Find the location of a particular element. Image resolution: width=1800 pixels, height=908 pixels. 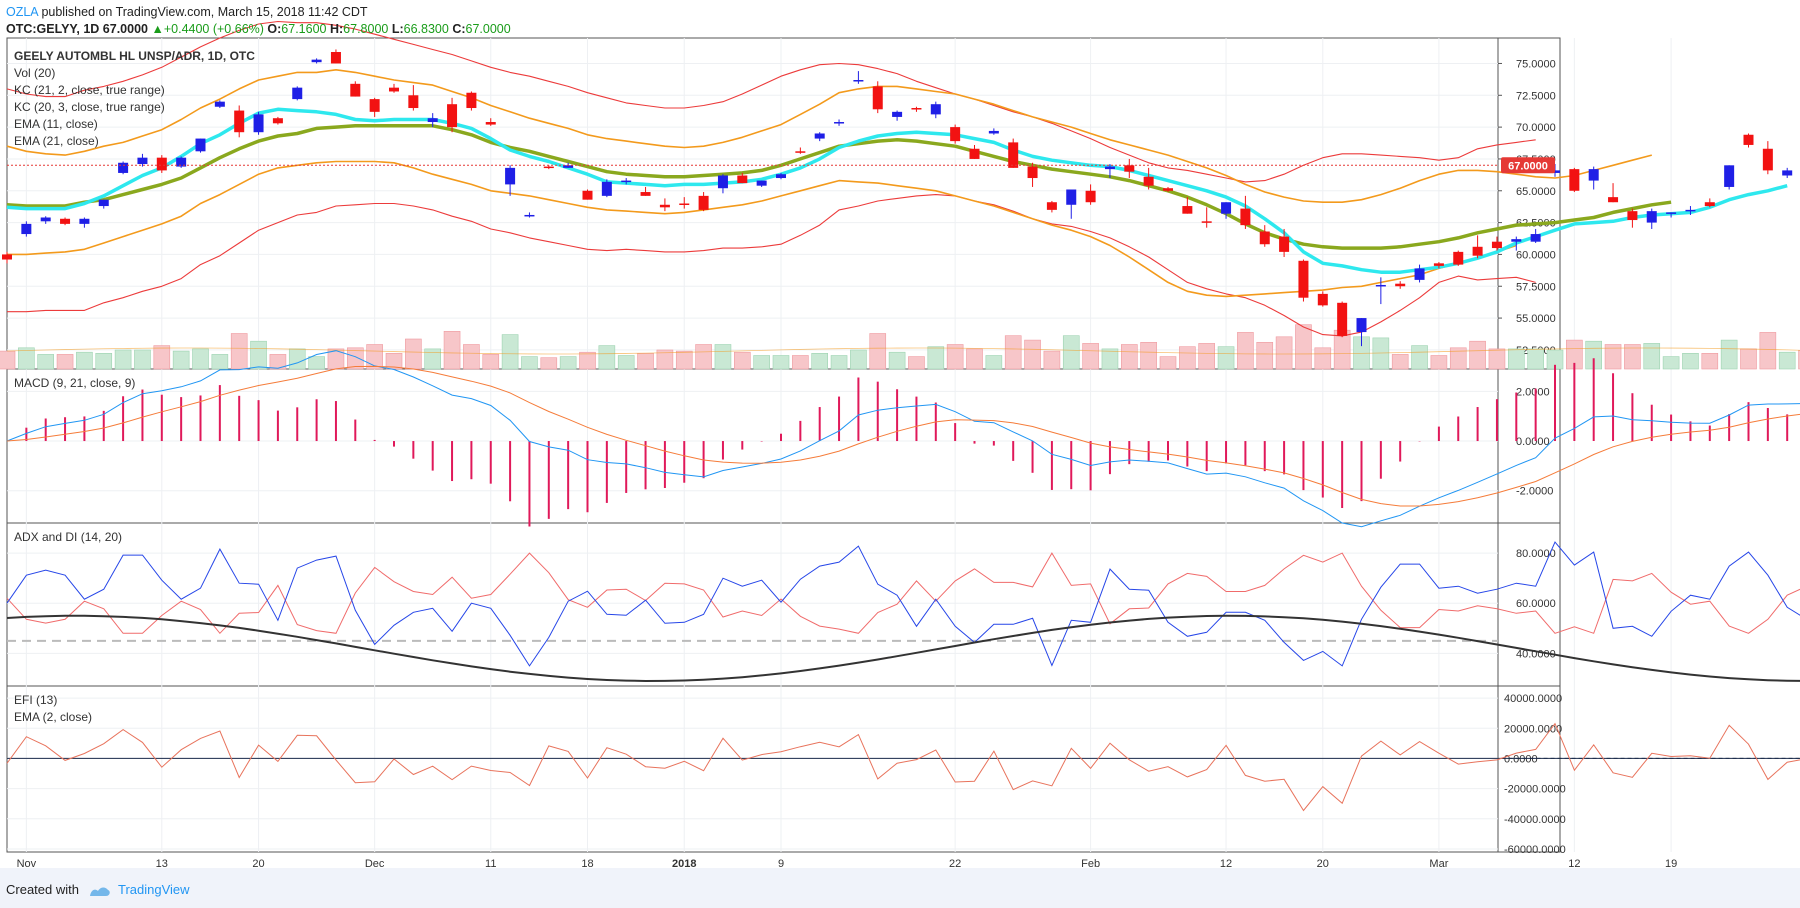

x-tick-label: 2018 is located at coordinates (684, 864).